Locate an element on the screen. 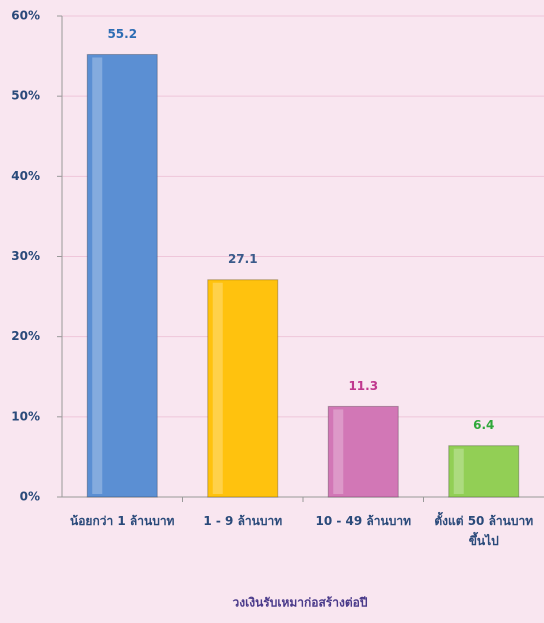 The height and width of the screenshot is (623, 544). data-label: 6.4 is located at coordinates (483, 425).